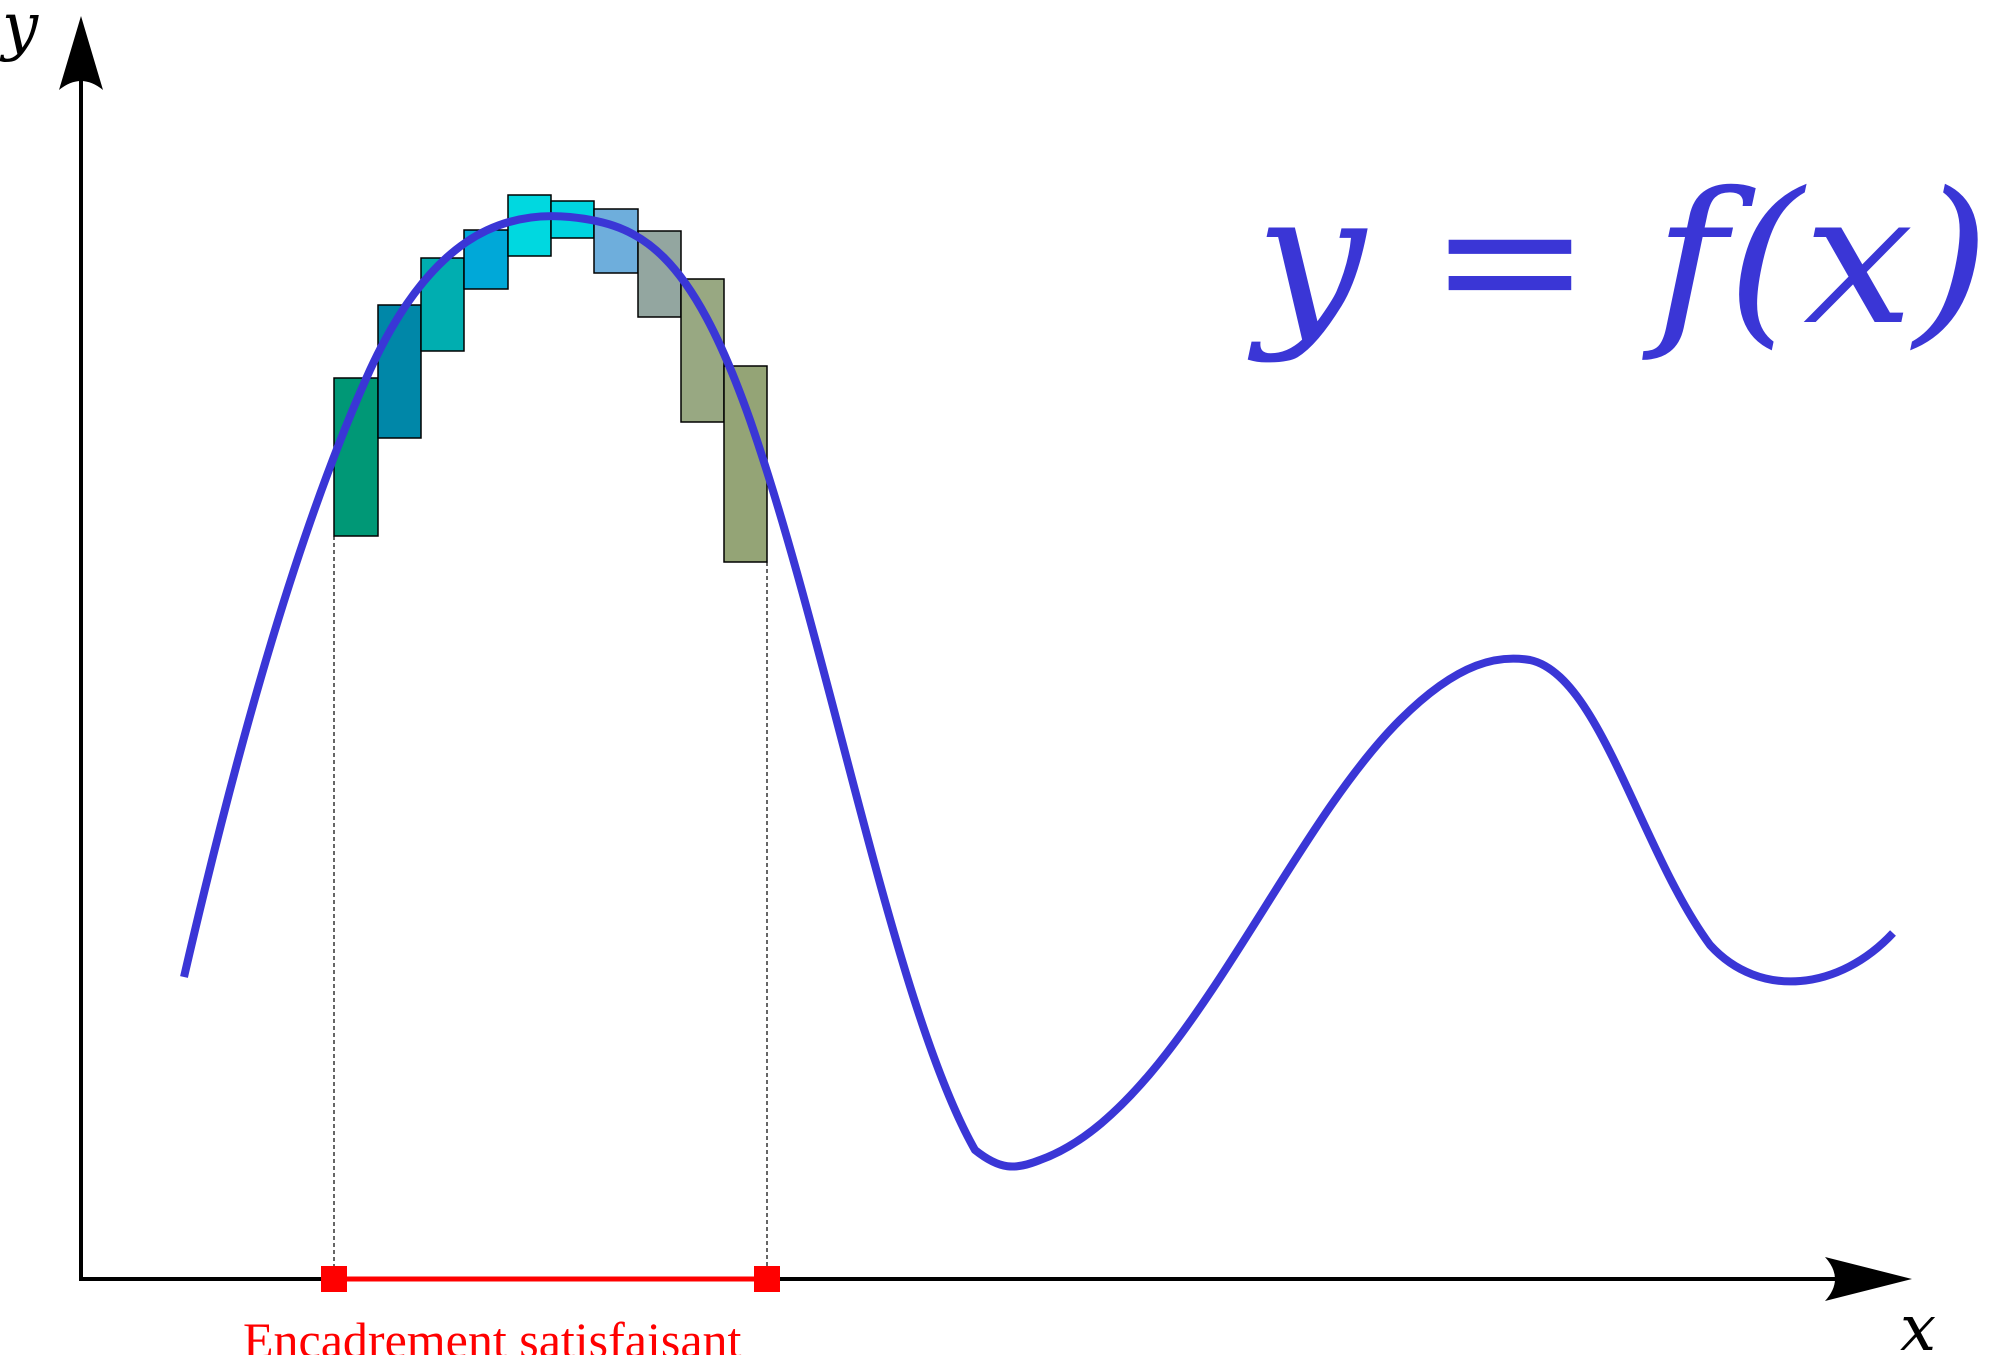 This screenshot has height=1355, width=1993. I want to click on x-axis-label: x, so click(1918, 1323).